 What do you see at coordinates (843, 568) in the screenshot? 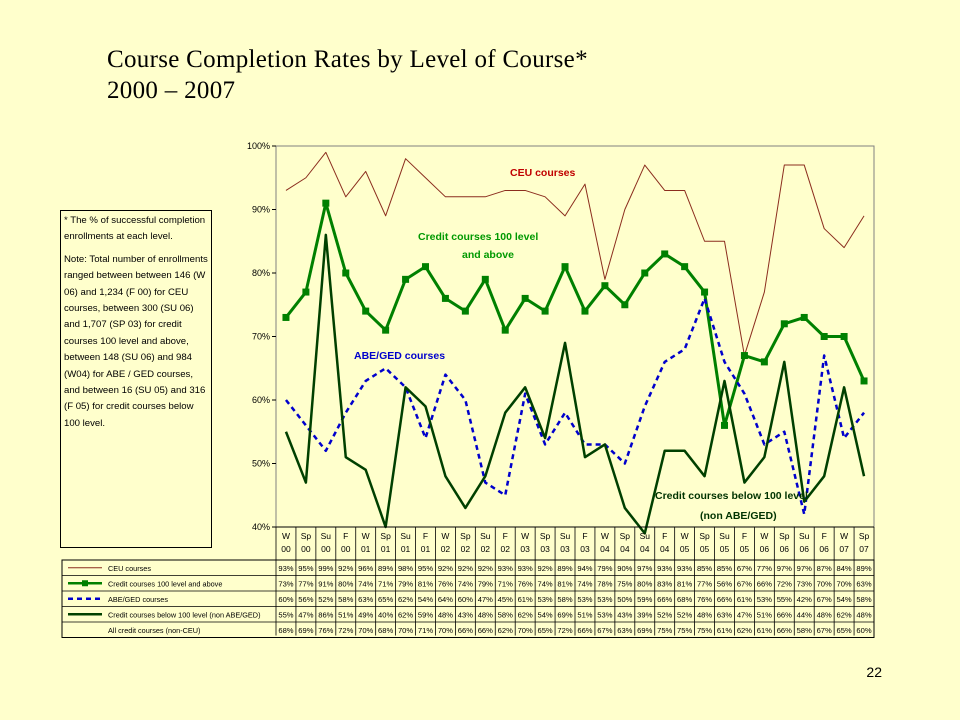
I see `table-cell: 84%` at bounding box center [843, 568].